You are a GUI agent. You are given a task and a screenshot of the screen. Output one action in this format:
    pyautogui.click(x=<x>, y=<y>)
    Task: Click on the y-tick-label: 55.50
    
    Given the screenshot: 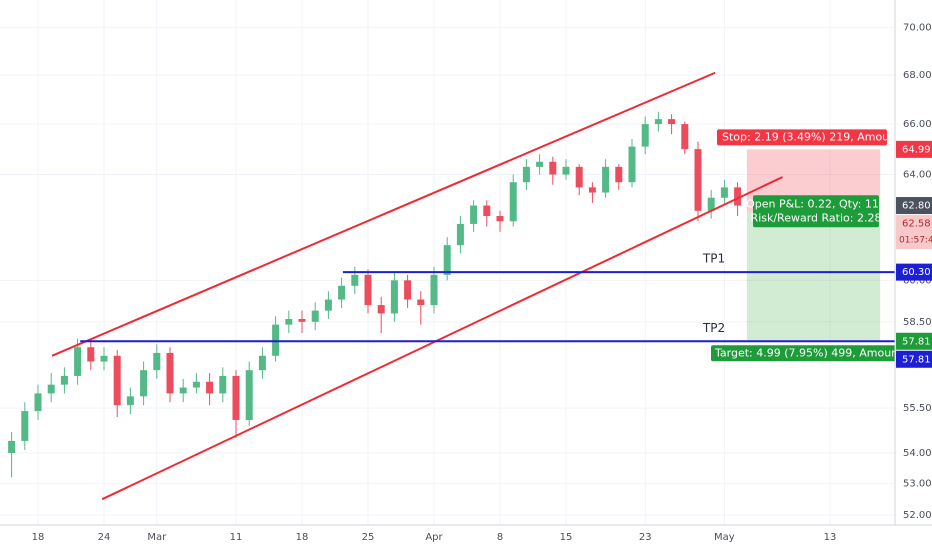 What is the action you would take?
    pyautogui.click(x=917, y=408)
    